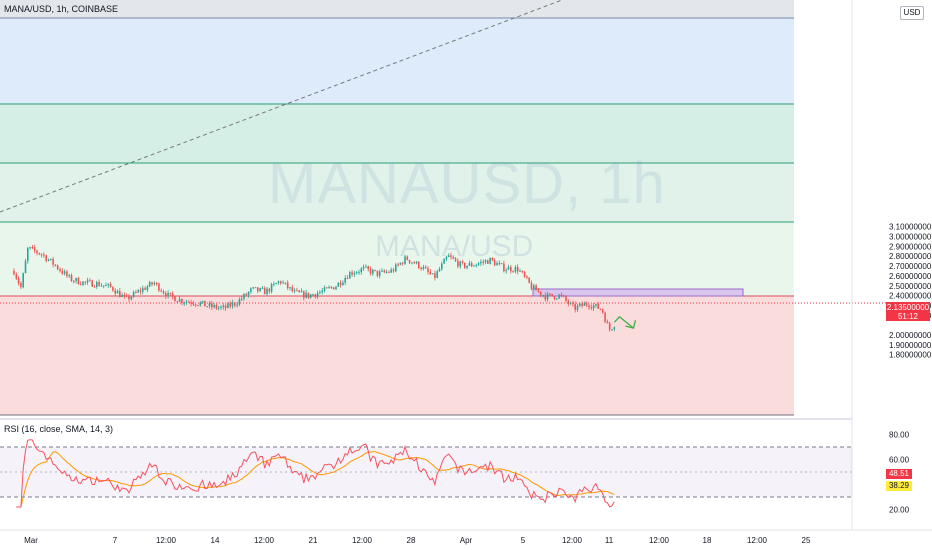 The height and width of the screenshot is (550, 932). Describe the element at coordinates (910, 246) in the screenshot. I see `price-axis-label: 2.90000000` at that location.